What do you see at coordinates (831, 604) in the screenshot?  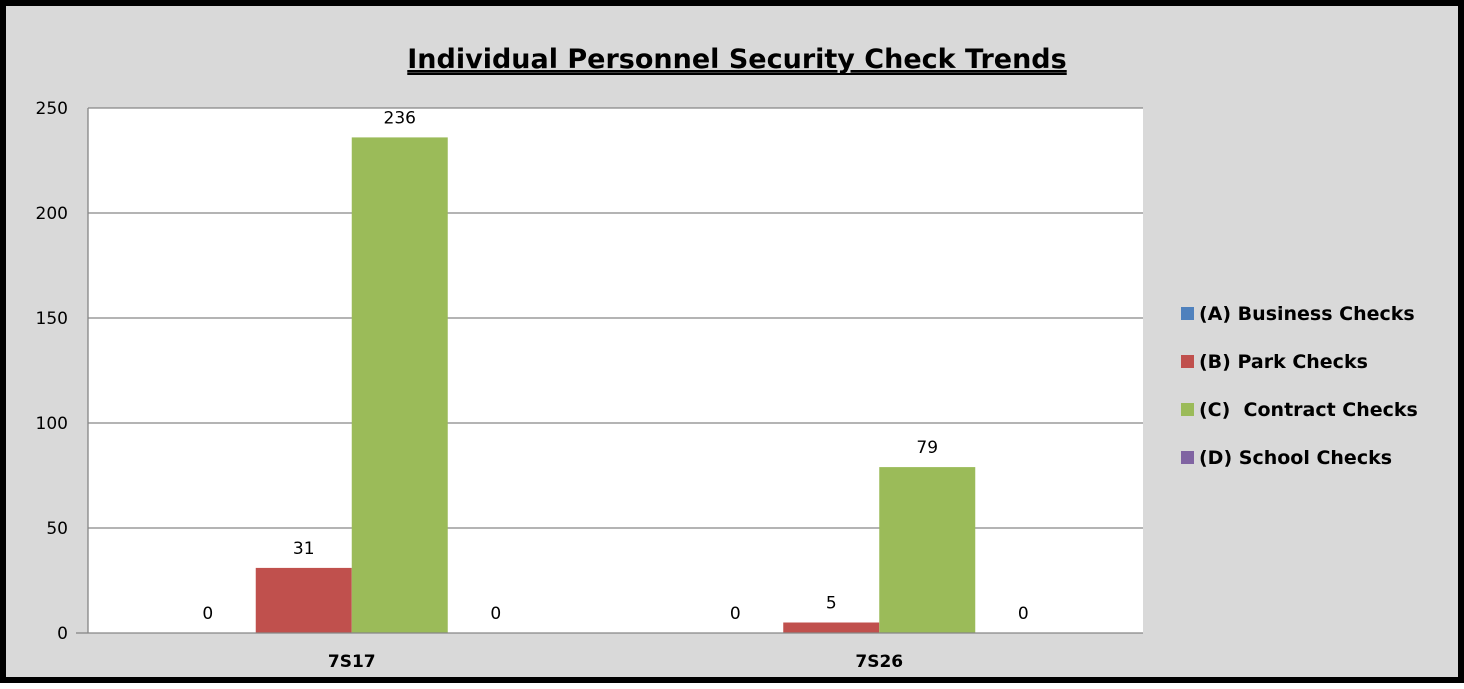 I see `data-label: 5` at bounding box center [831, 604].